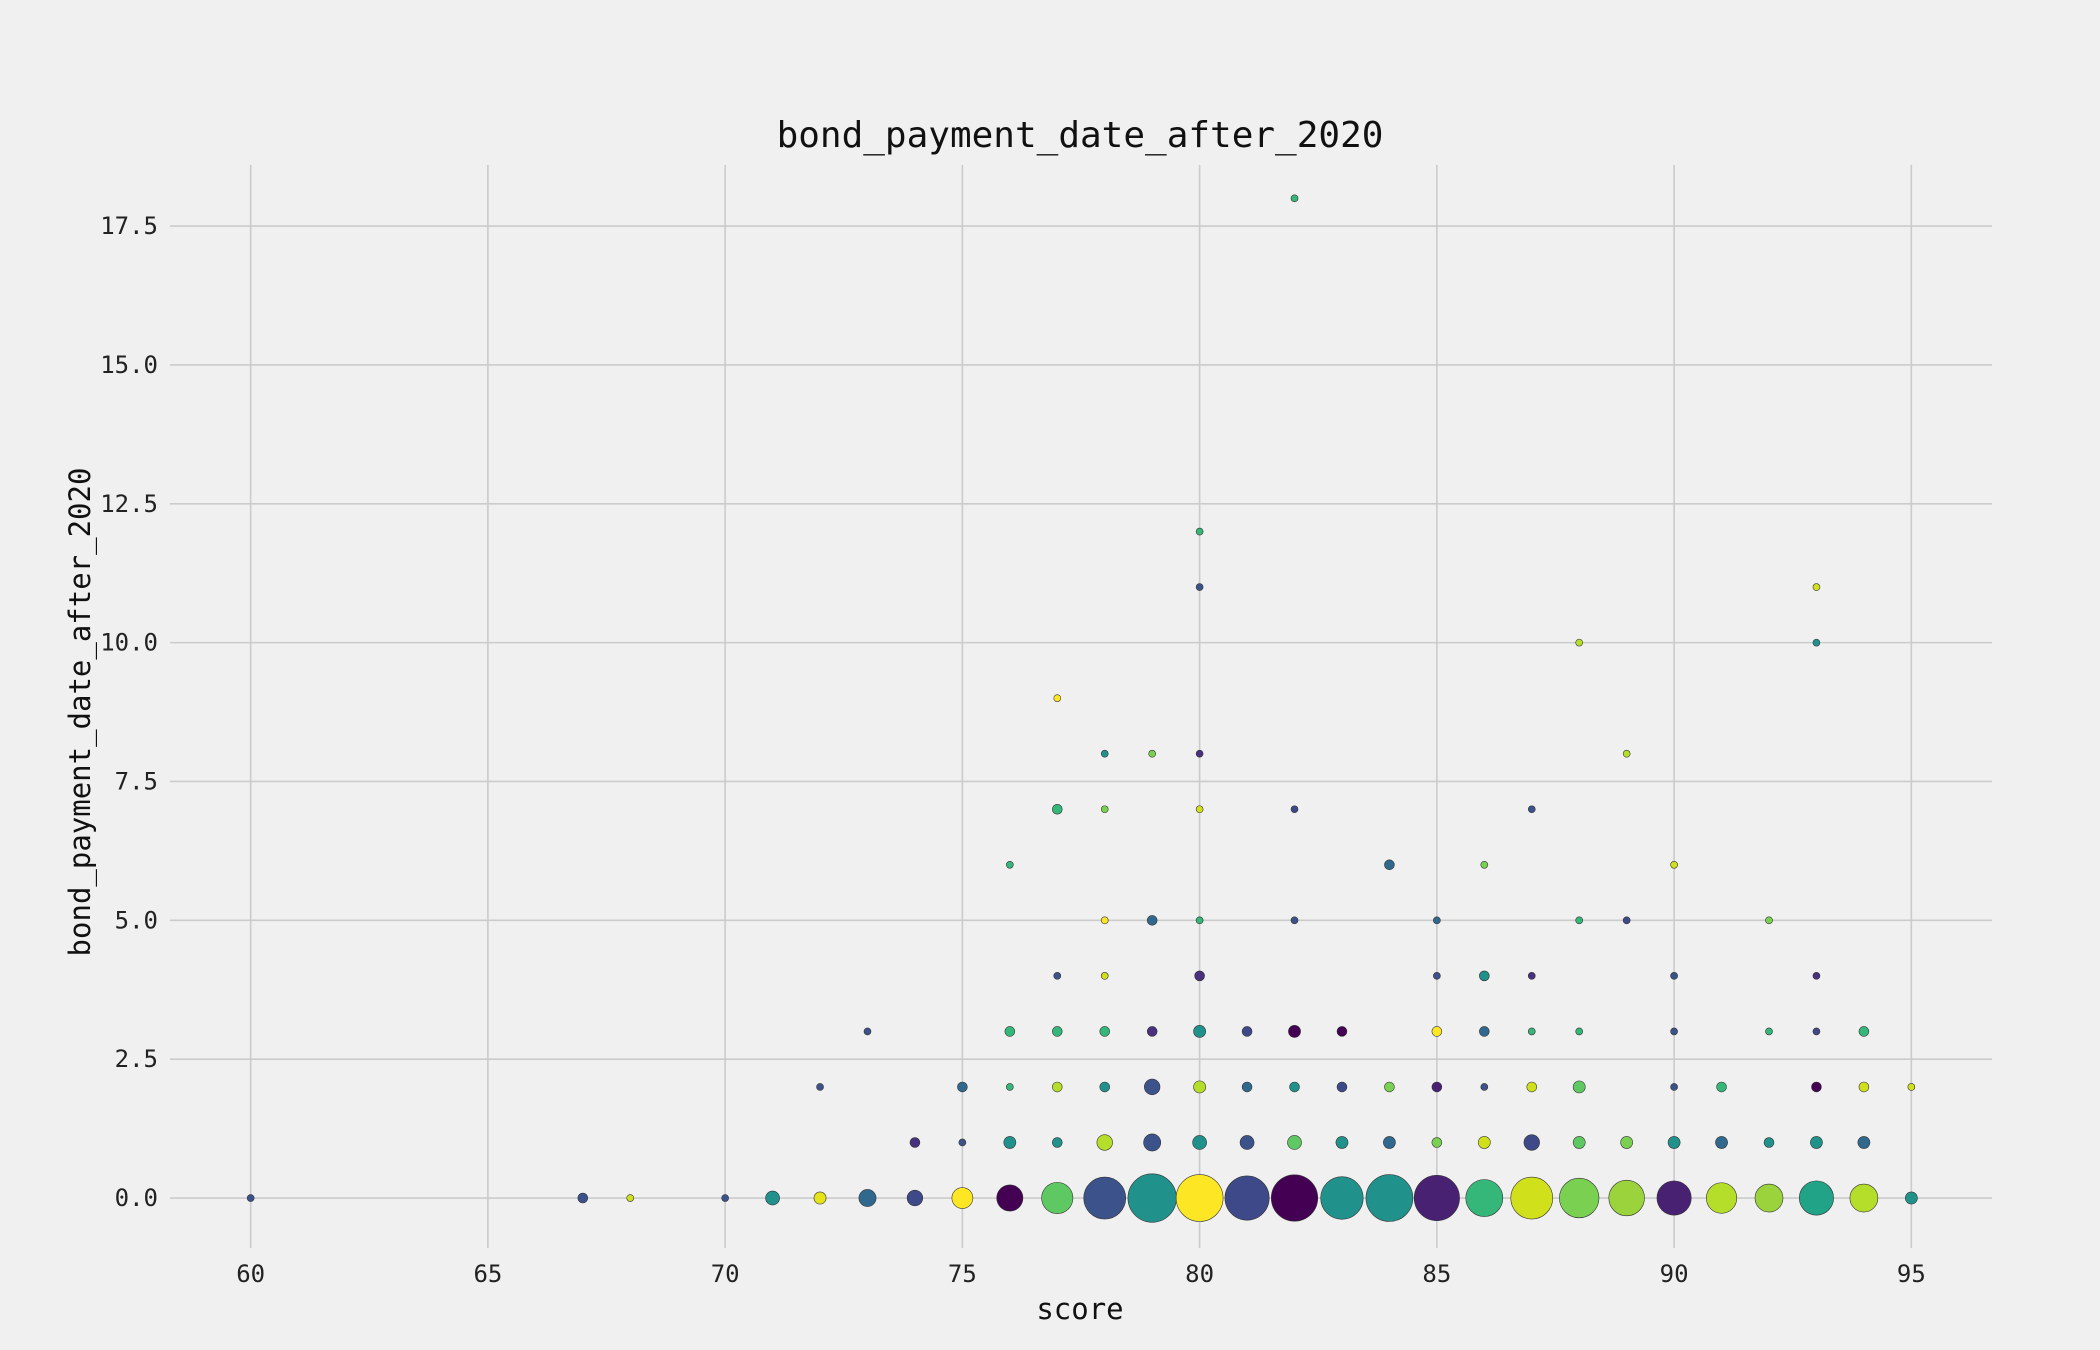 Image resolution: width=2100 pixels, height=1350 pixels. What do you see at coordinates (487, 1274) in the screenshot?
I see `x-tick-label: 65` at bounding box center [487, 1274].